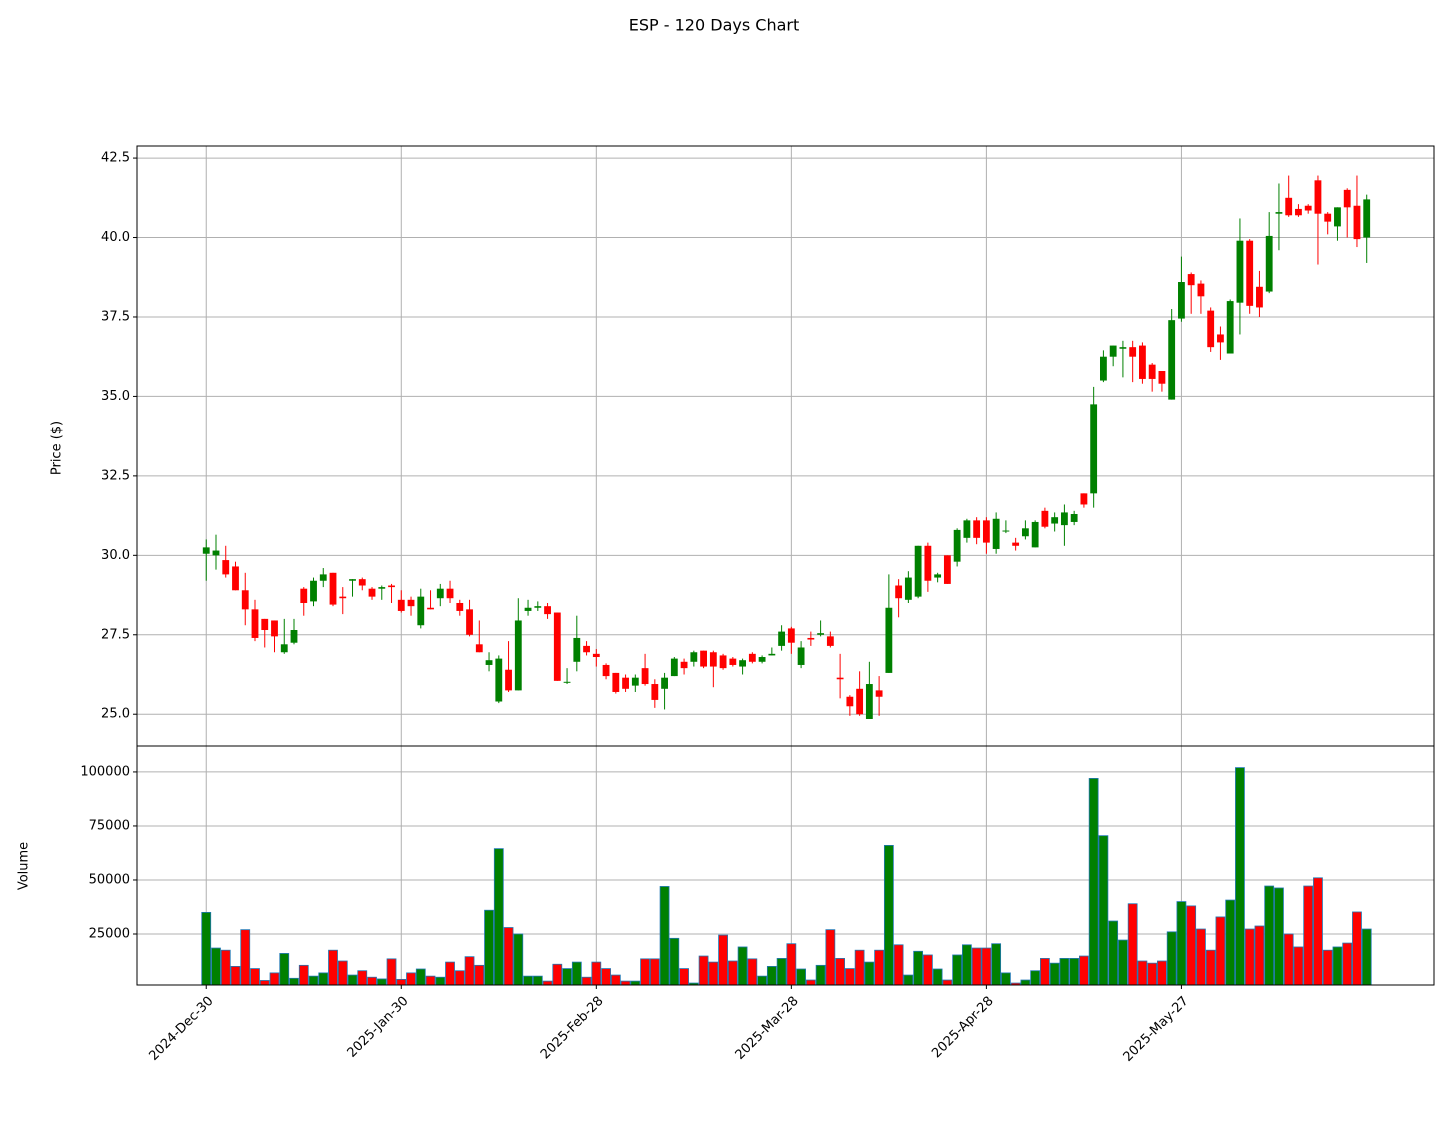 The height and width of the screenshot is (1127, 1448). I want to click on volume-tick-label: 100000, so click(105, 771).